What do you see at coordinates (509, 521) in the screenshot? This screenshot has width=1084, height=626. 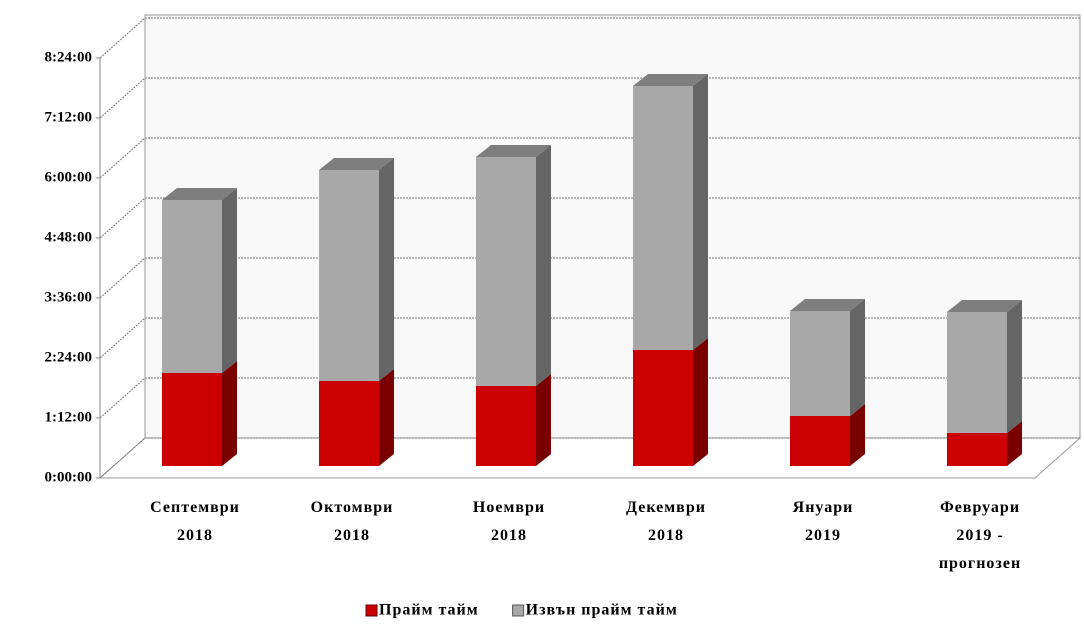 I see `x-tick-label: Ноември 2018` at bounding box center [509, 521].